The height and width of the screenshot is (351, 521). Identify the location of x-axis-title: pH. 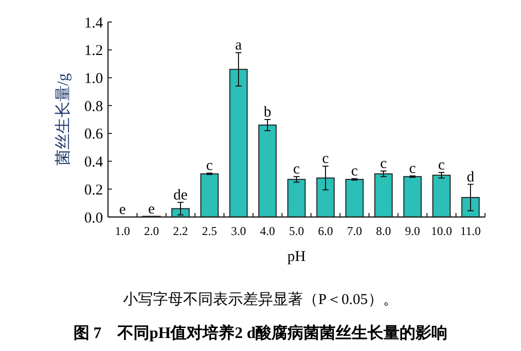
(296, 257).